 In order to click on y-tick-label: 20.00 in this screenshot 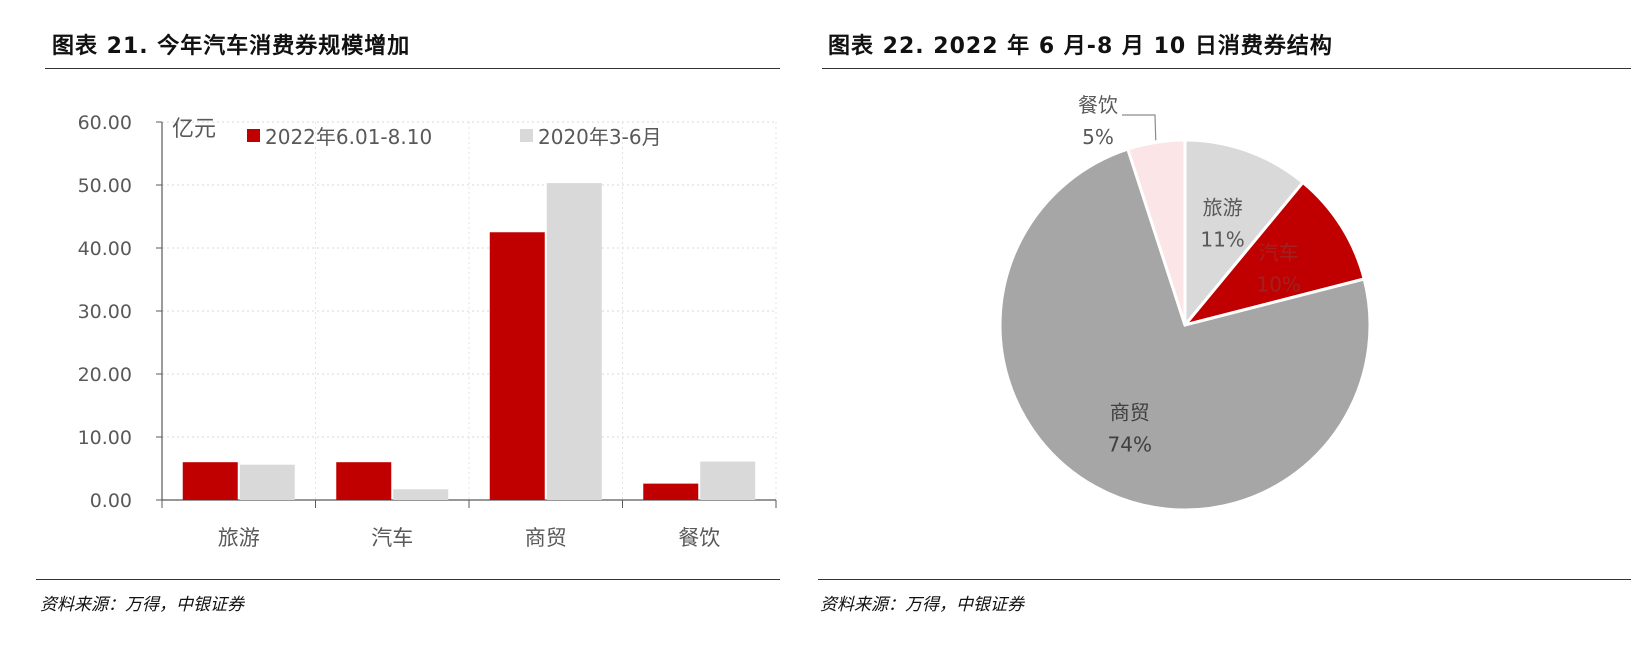, I will do `click(105, 375)`.